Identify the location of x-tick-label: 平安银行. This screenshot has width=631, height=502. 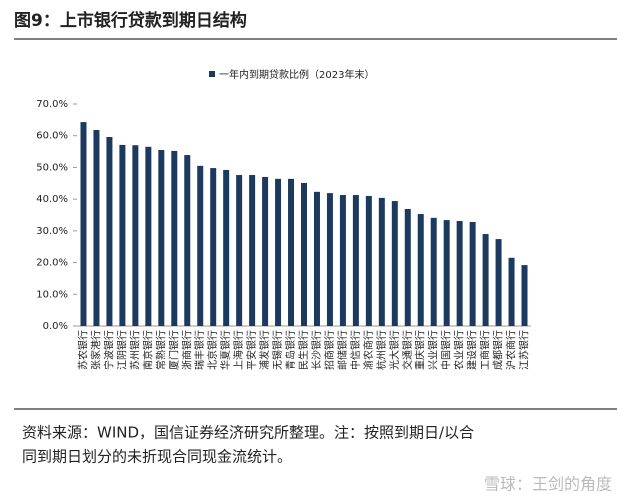
(251, 350).